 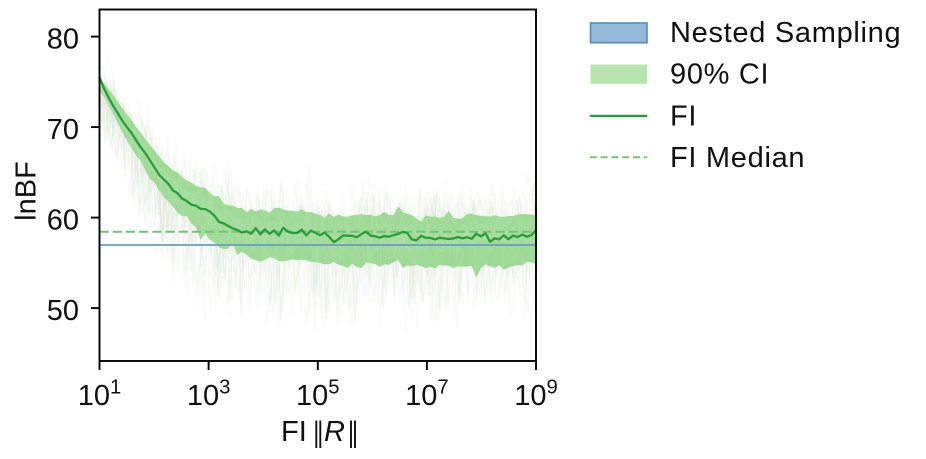 What do you see at coordinates (27, 191) in the screenshot?
I see `svg-text: lnBF` at bounding box center [27, 191].